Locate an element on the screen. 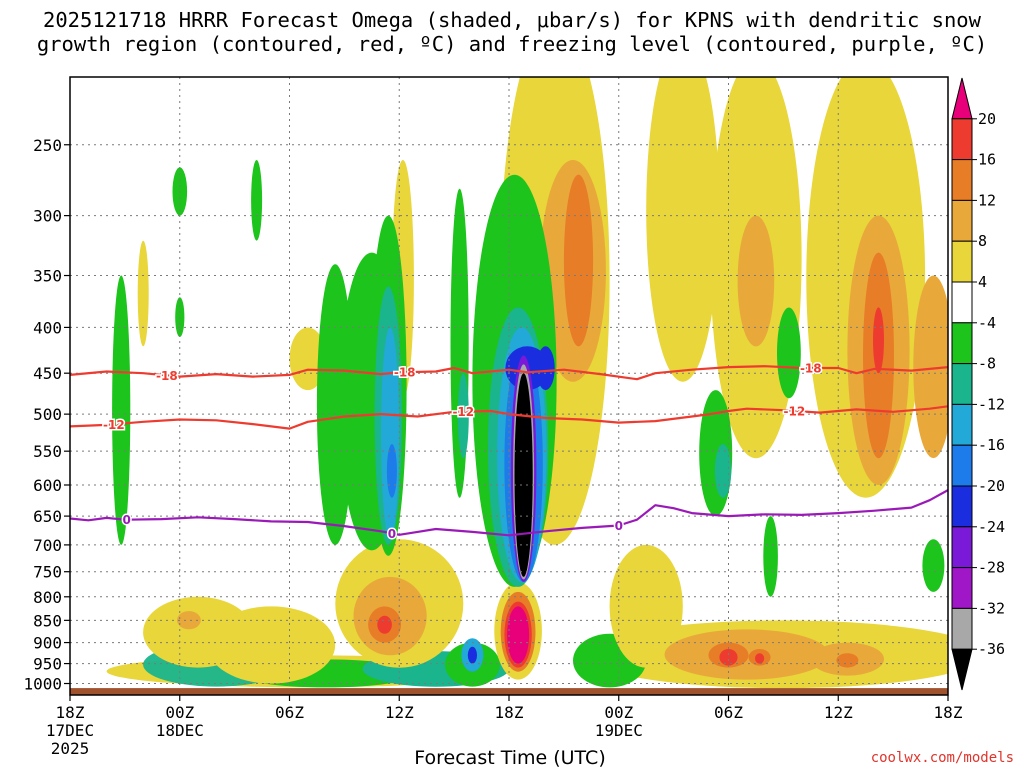 The height and width of the screenshot is (768, 1024). x-axis-label: Forecast Time (UTC) is located at coordinates (509, 757).